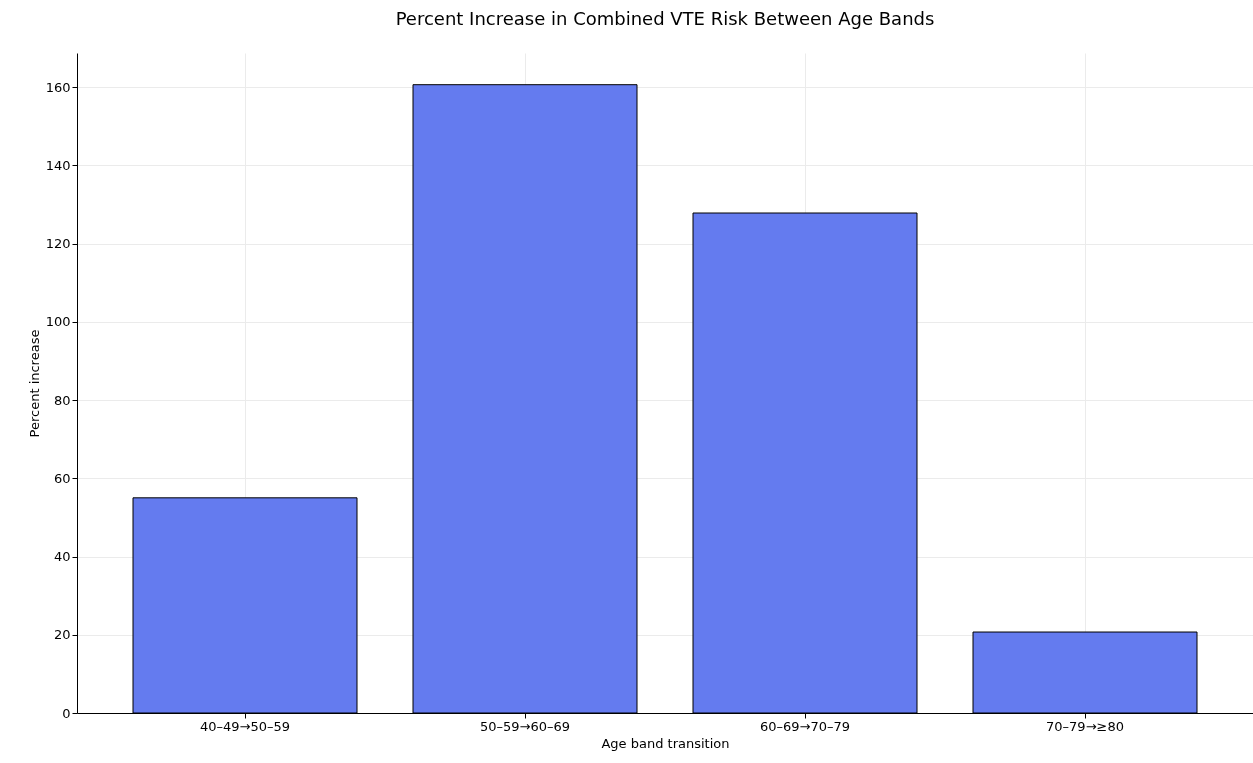 The image size is (1253, 763). Describe the element at coordinates (665, 743) in the screenshot. I see `x-axis-title: Age band transition` at that location.